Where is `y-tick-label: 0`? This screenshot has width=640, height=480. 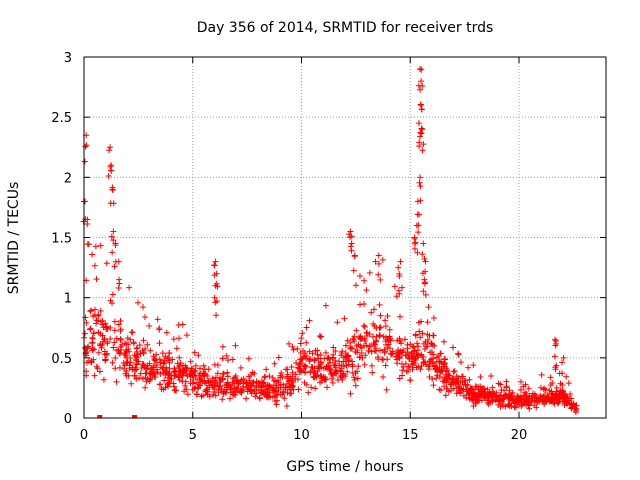
y-tick-label: 0 is located at coordinates (68, 419).